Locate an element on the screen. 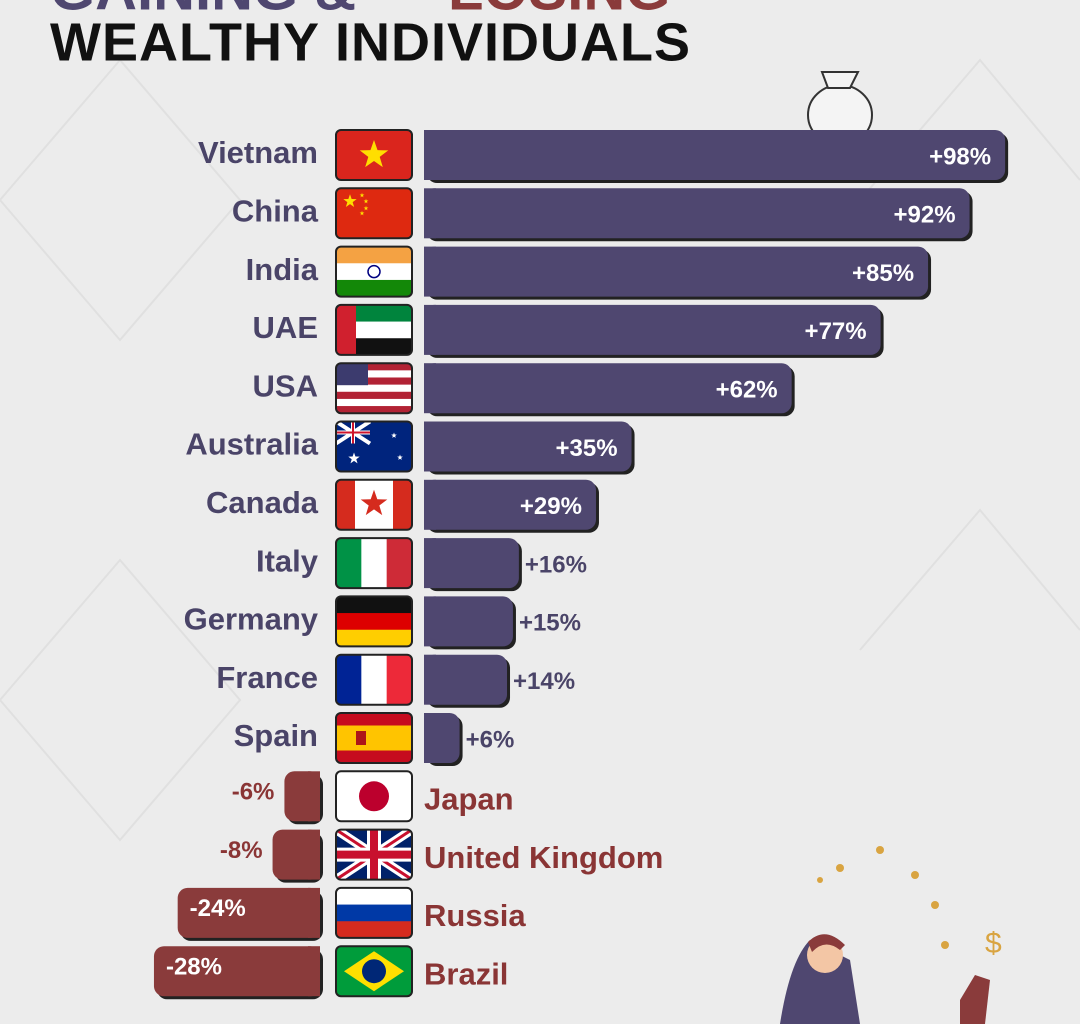 The width and height of the screenshot is (1080, 1024). category-label: Canada is located at coordinates (262, 502).